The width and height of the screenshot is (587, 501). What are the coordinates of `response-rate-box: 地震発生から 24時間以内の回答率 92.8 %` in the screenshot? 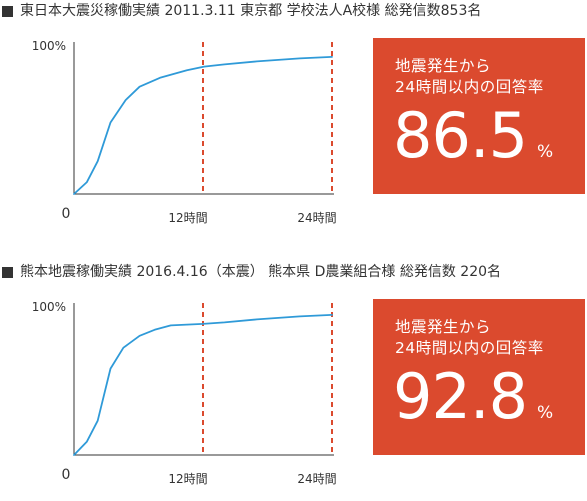 It's located at (479, 377).